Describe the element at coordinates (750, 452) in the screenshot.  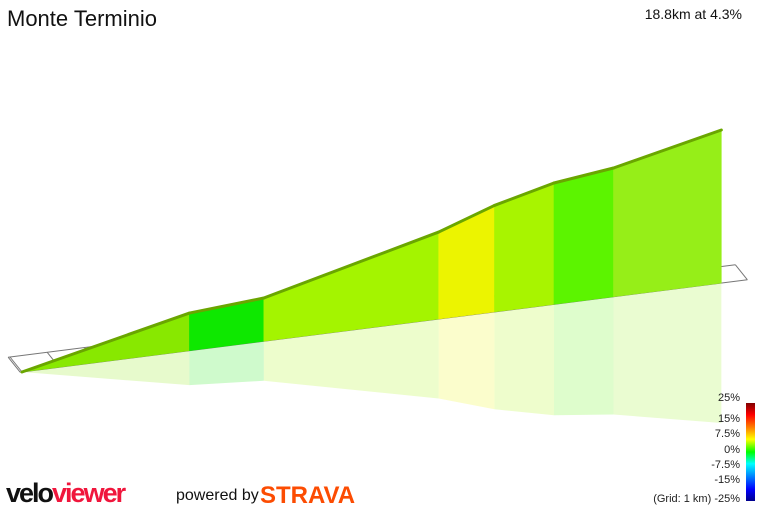
I see `gradient-color-scale` at that location.